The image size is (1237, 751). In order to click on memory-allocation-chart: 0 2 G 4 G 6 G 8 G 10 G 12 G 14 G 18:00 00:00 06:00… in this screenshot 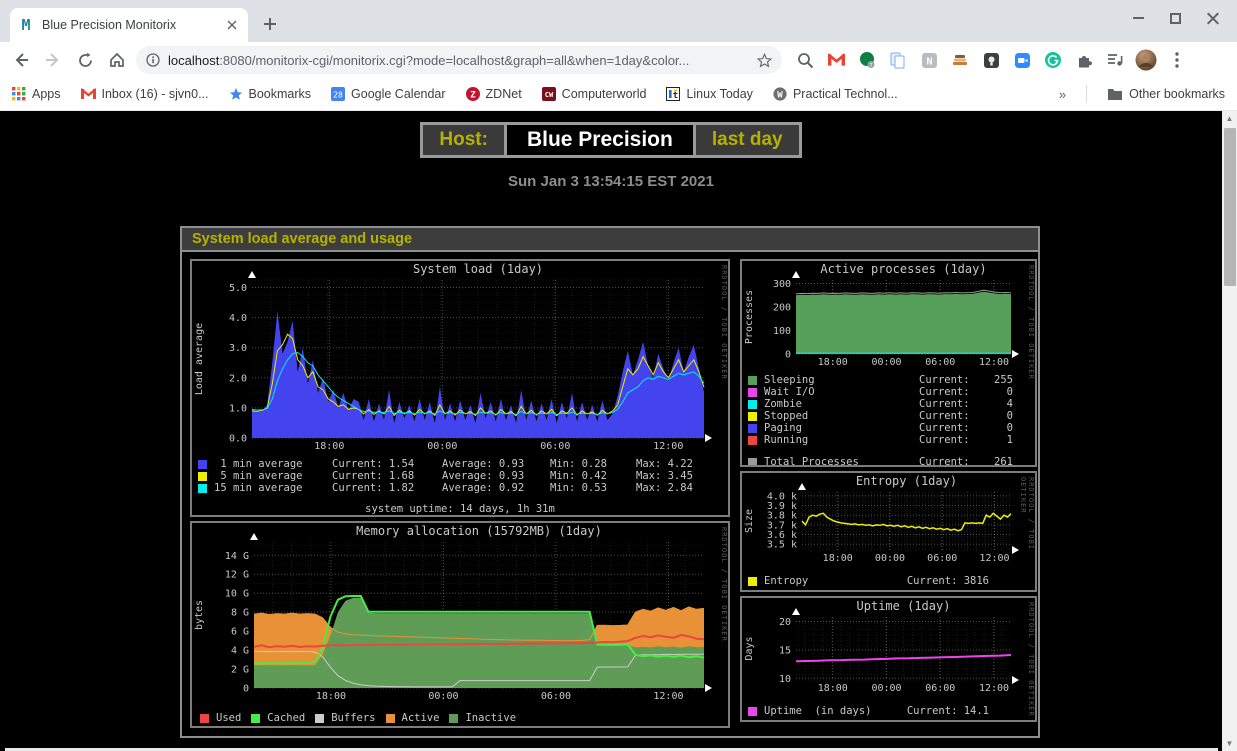, I will do `click(460, 624)`.